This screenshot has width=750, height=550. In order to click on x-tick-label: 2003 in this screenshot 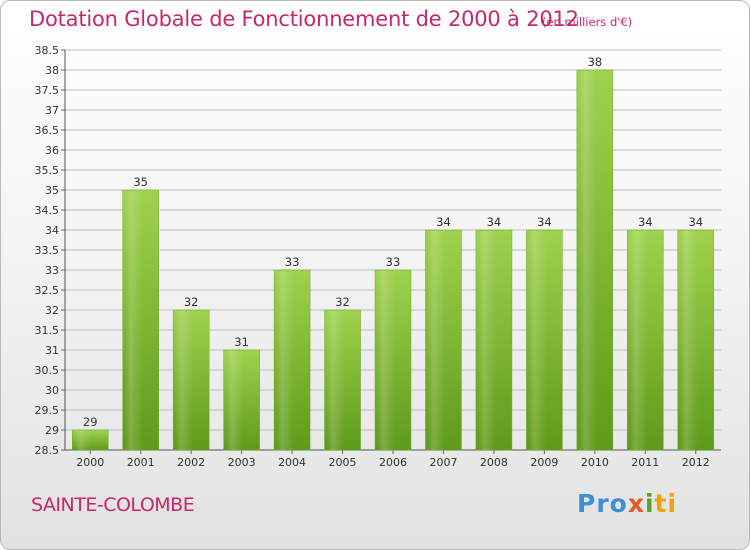, I will do `click(242, 462)`.